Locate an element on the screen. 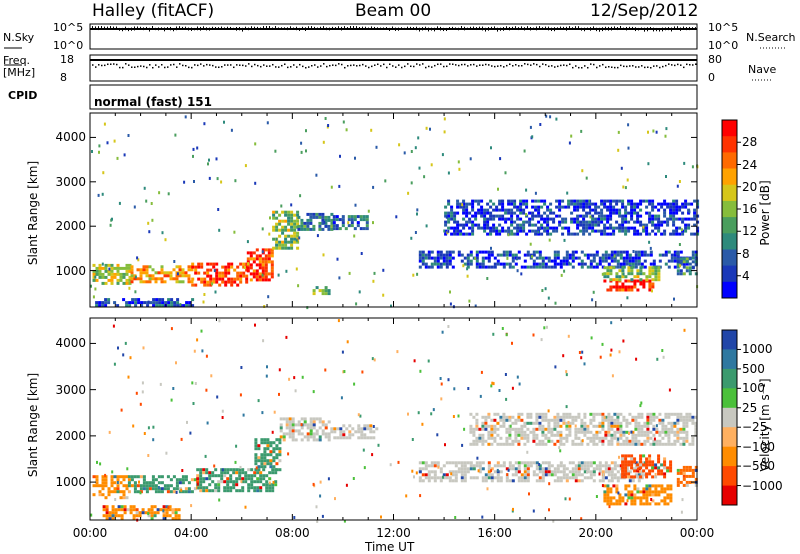  power-colorbar is located at coordinates (731, 209).